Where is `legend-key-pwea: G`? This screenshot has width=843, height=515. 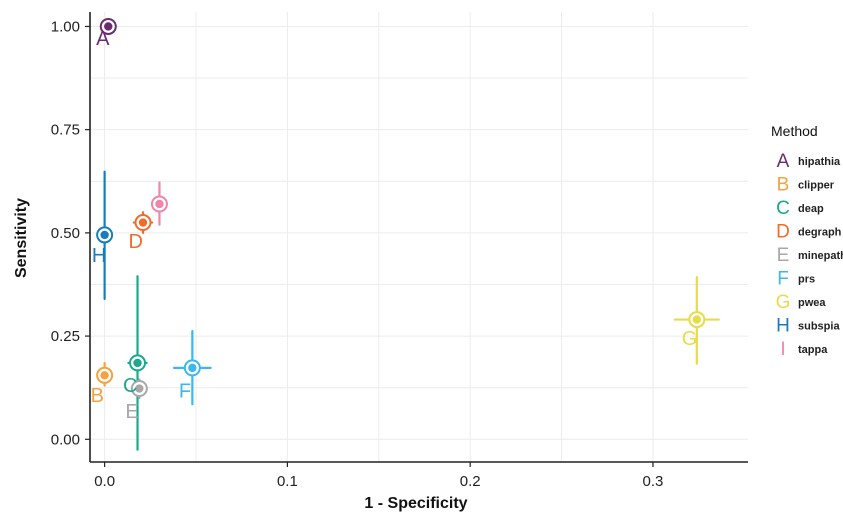
legend-key-pwea: G is located at coordinates (783, 302).